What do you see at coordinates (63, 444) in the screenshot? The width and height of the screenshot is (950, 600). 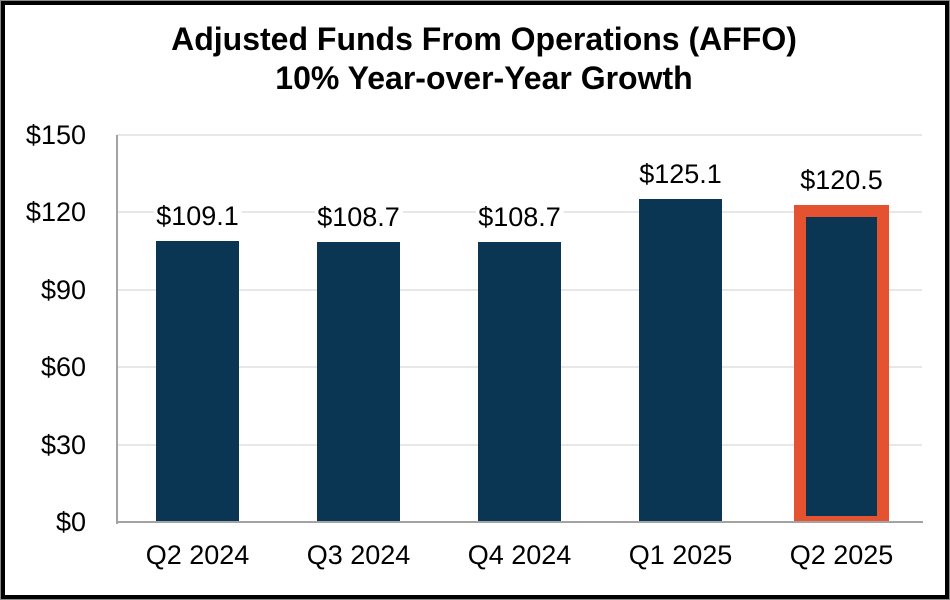 I see `y-axis-tick-label: $30` at bounding box center [63, 444].